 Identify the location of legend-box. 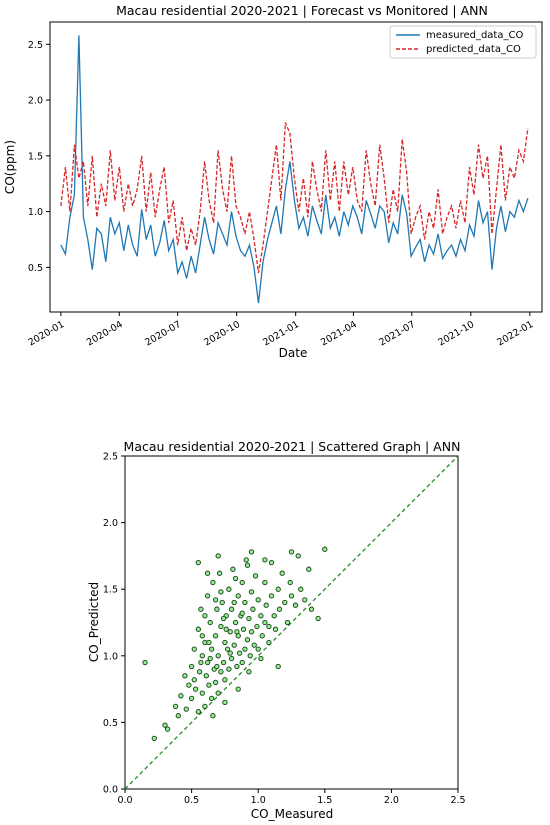
(463, 42).